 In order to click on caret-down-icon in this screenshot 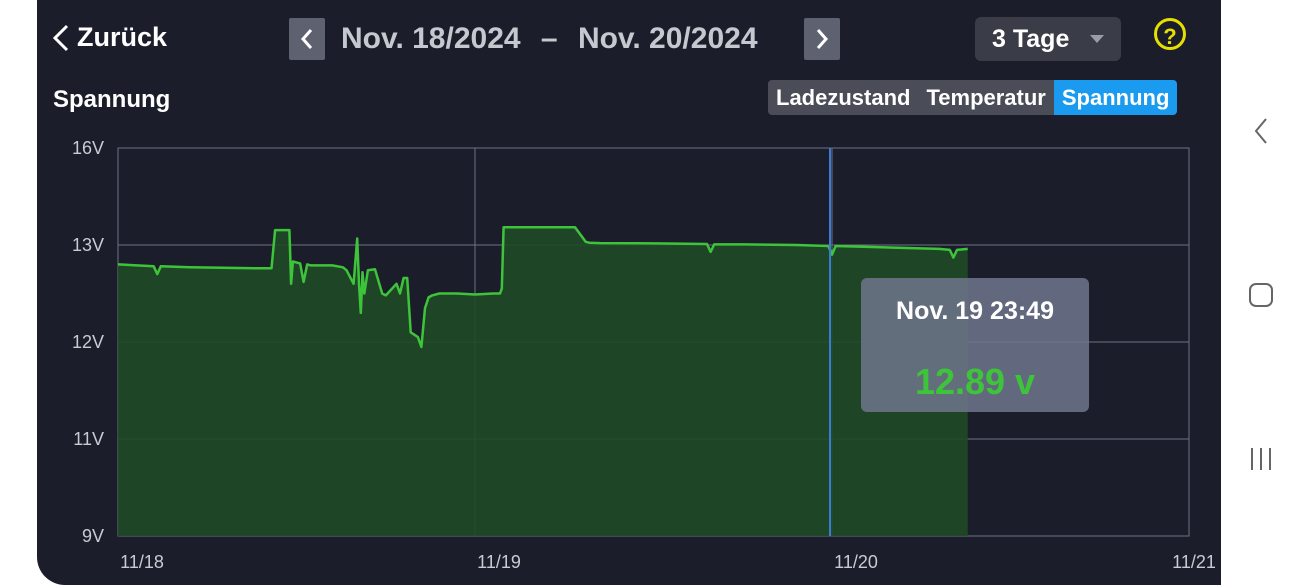, I will do `click(1097, 39)`.